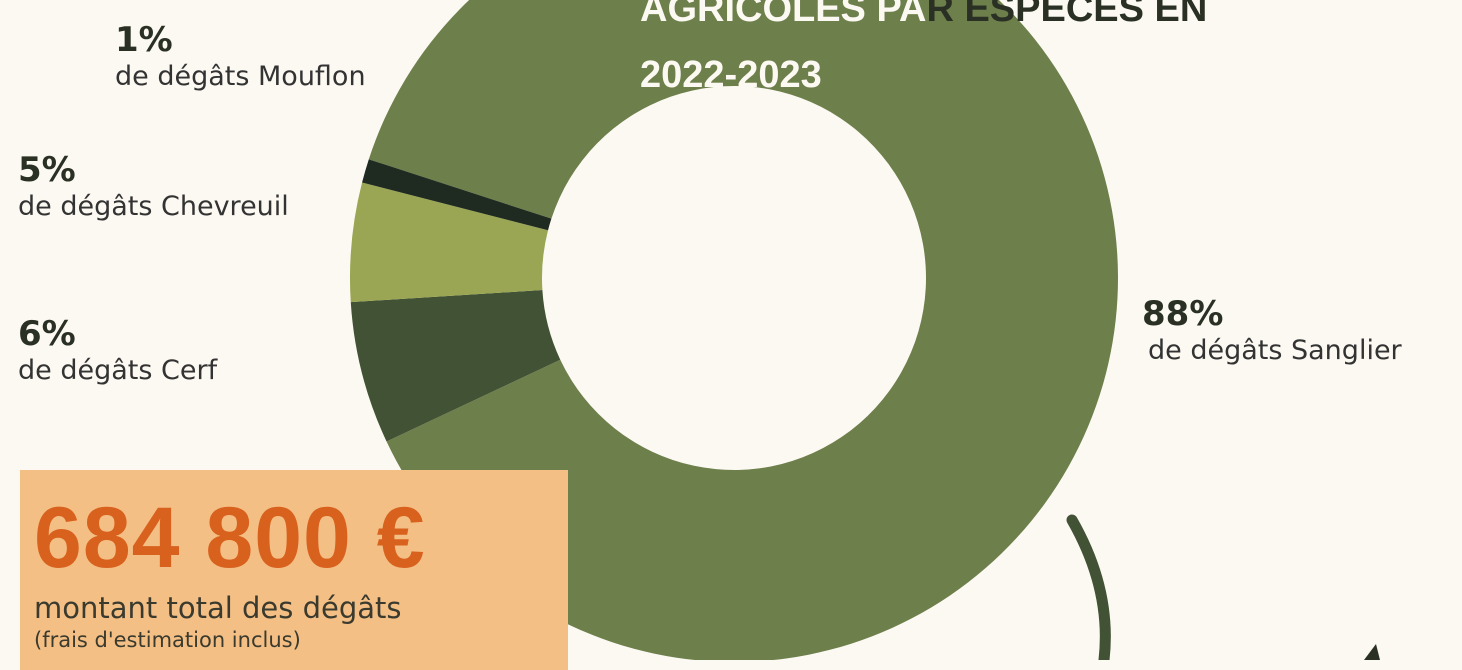  I want to click on total-note: (frais d'estimation inclus), so click(167, 640).